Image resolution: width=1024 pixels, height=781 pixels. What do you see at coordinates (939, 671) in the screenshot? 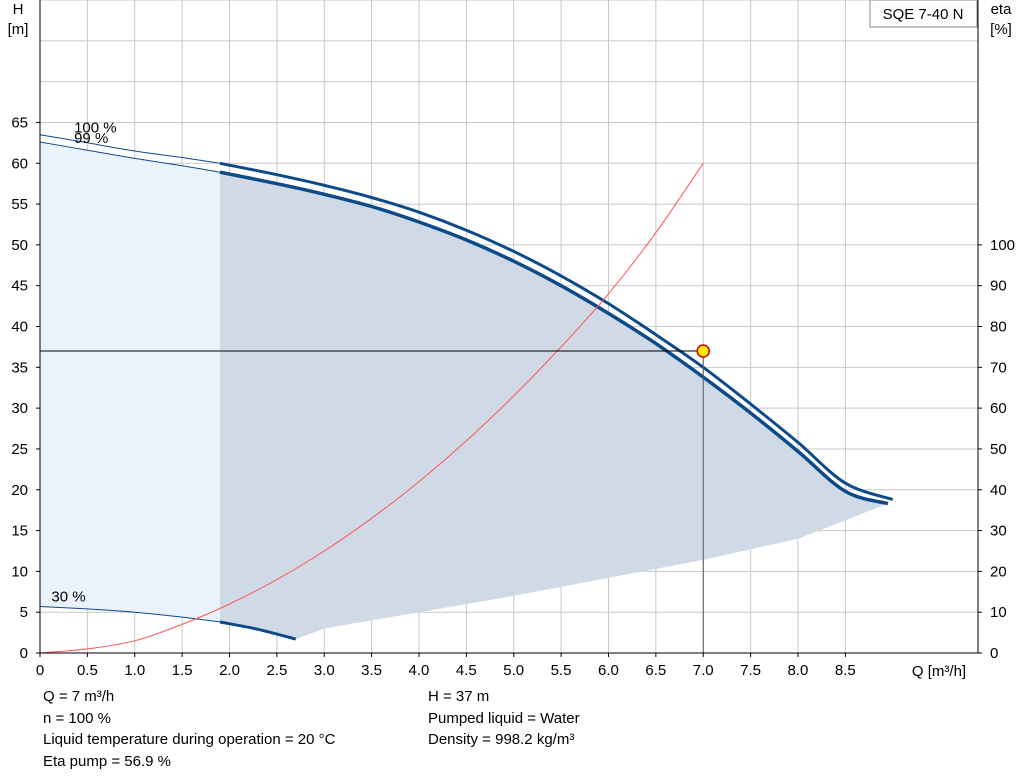
I see `x-axis-label: Q [m³/h]` at bounding box center [939, 671].